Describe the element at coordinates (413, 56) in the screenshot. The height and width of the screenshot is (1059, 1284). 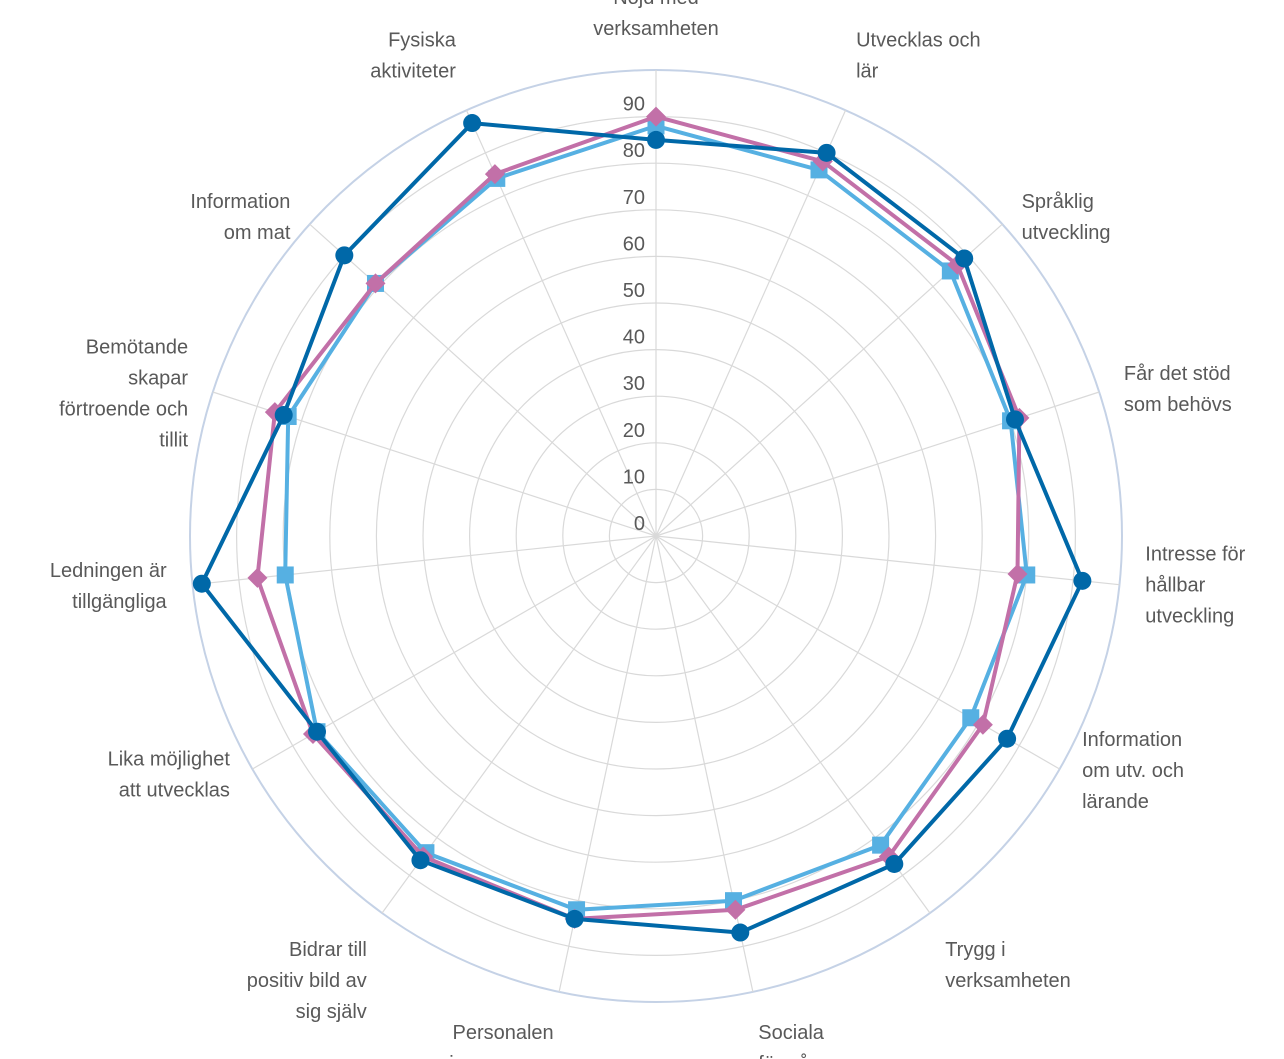
I see `category-label: Fysiska aktiviteter` at that location.